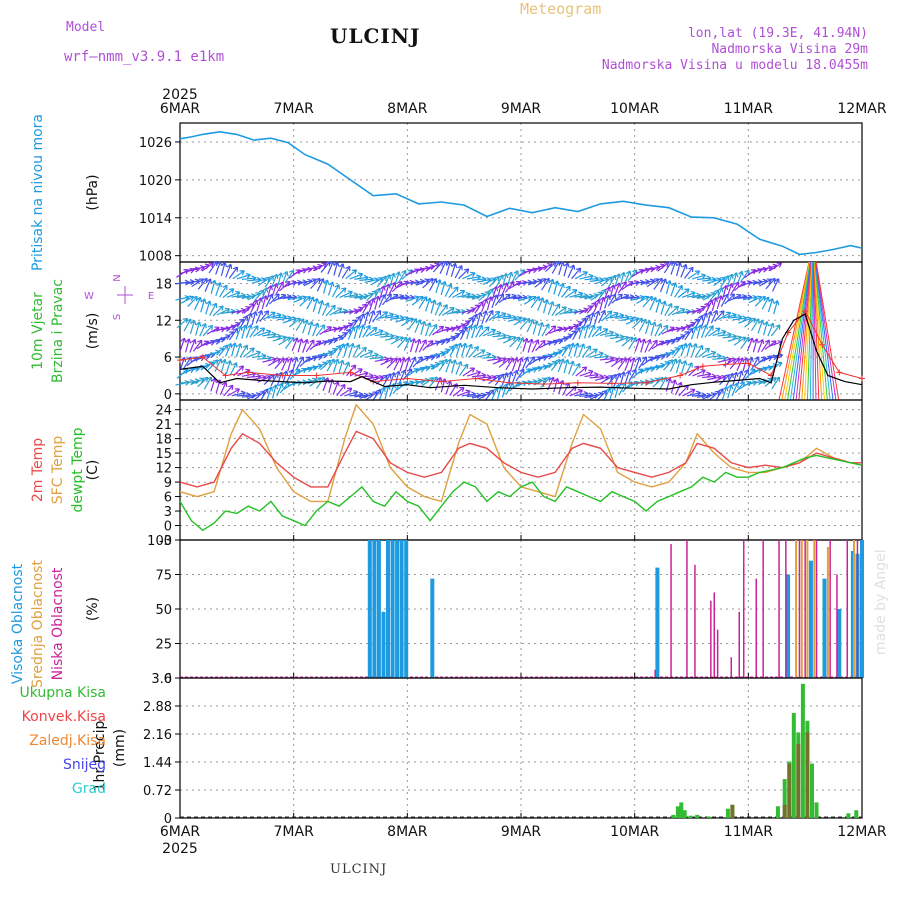 This screenshot has width=900, height=900. What do you see at coordinates (38, 470) in the screenshot?
I see `temp-ylabel: 2m Temp` at bounding box center [38, 470].